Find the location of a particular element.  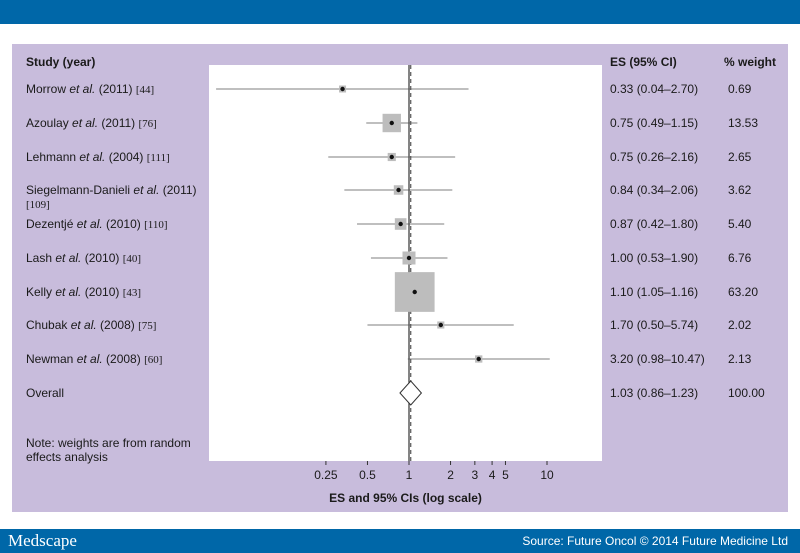

weight-value: 63.20 is located at coordinates (743, 292).